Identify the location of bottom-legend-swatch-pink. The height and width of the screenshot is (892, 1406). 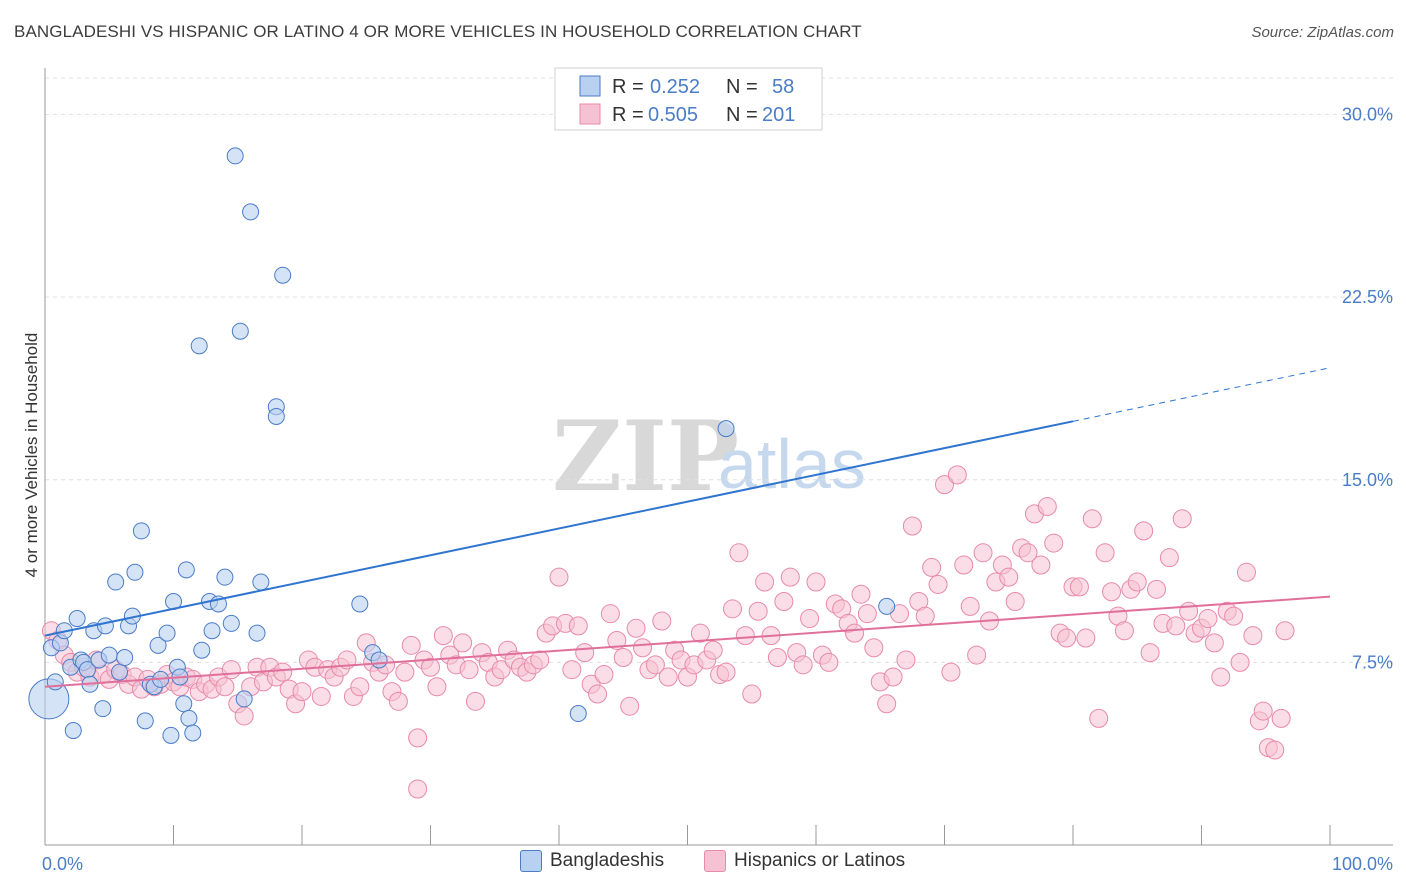
(715, 861).